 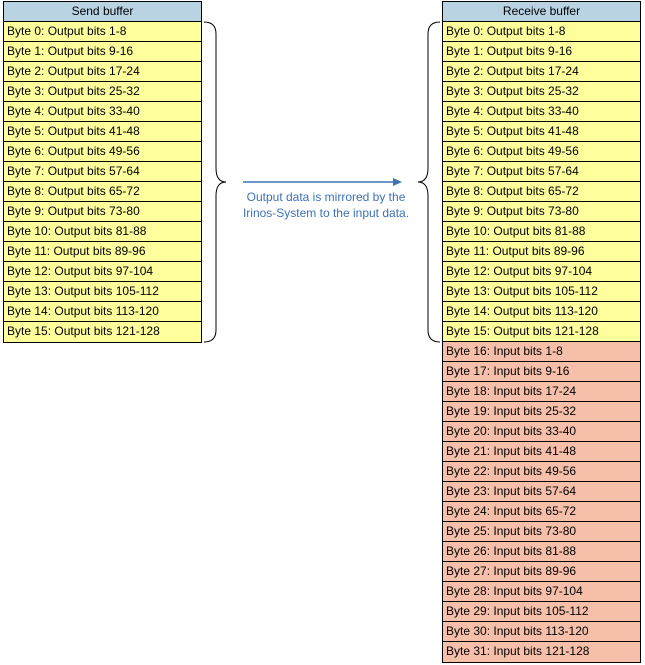 What do you see at coordinates (541, 572) in the screenshot?
I see `receive-buffer-input-row: Byte 27: Input bits 89-96` at bounding box center [541, 572].